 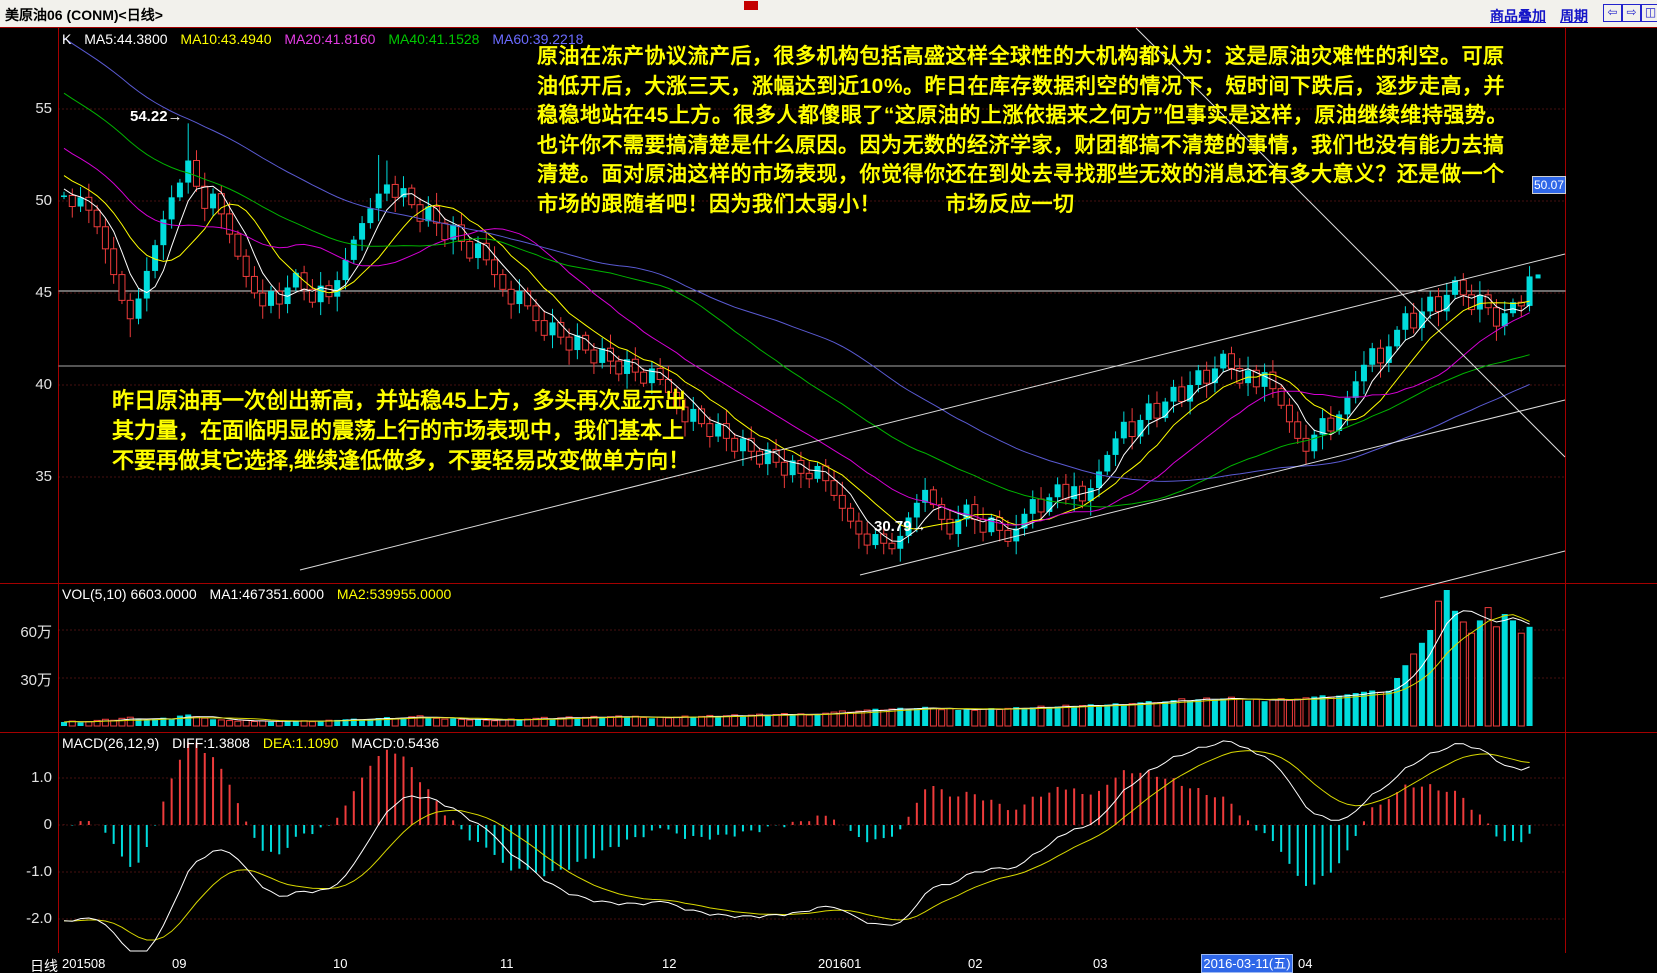 What do you see at coordinates (211, 743) in the screenshot?
I see `macd-diff-value: DIFF:1.3808` at bounding box center [211, 743].